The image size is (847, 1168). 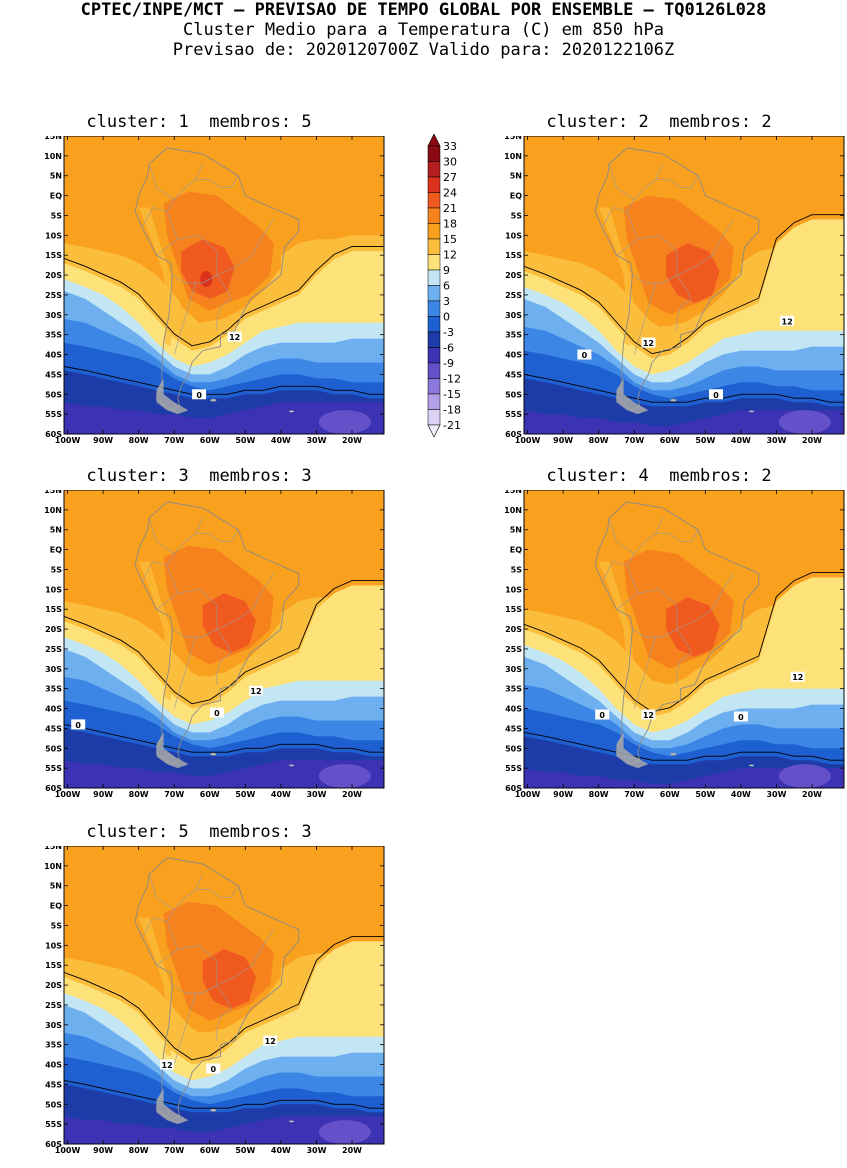 What do you see at coordinates (513, 768) in the screenshot?
I see `lat-label: 55S` at bounding box center [513, 768].